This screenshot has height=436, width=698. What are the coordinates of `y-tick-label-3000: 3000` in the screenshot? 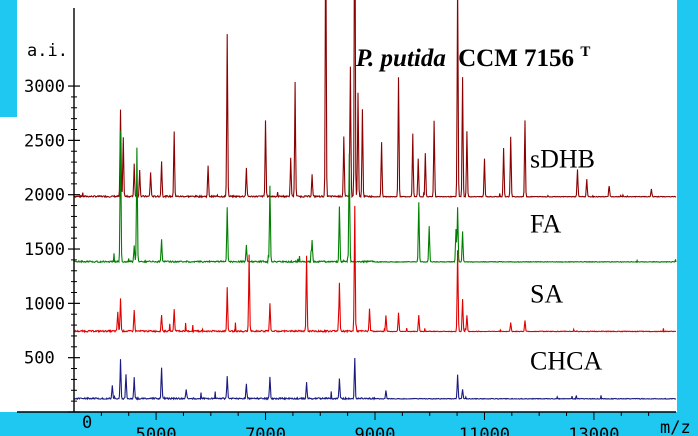 It's located at (44, 87).